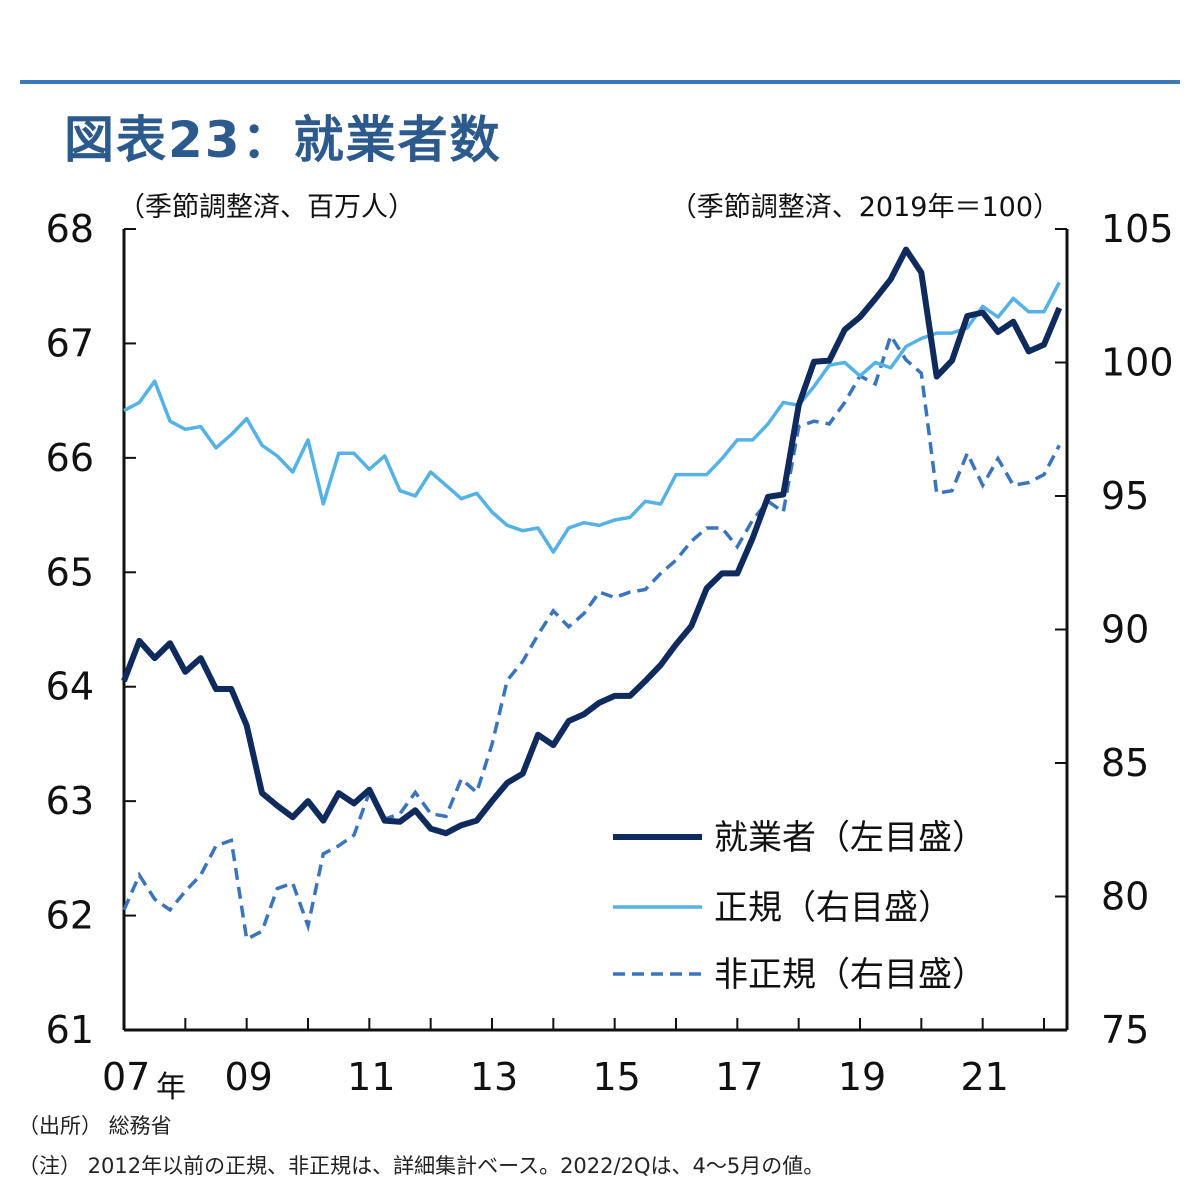 The width and height of the screenshot is (1200, 1200). I want to click on x-tick-label: 21, so click(984, 1077).